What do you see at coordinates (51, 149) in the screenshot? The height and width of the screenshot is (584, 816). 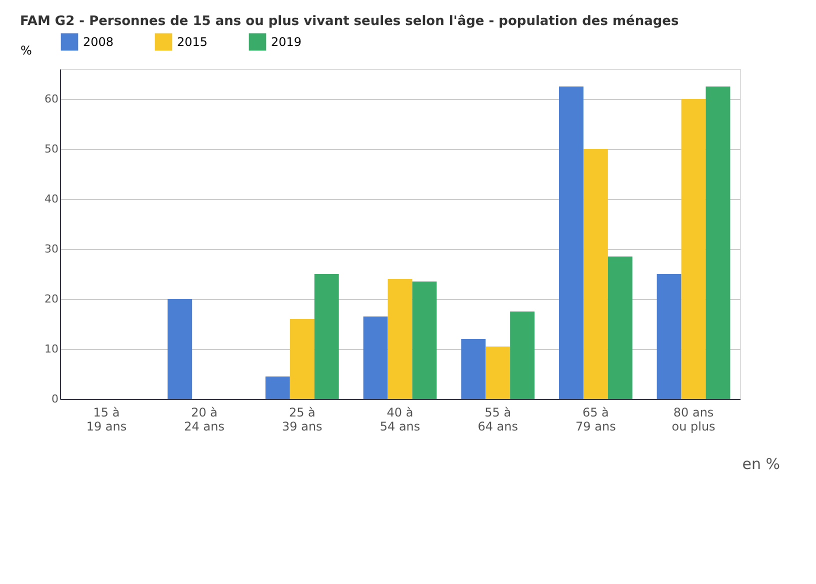 I see `y-tick-label: 50` at bounding box center [51, 149].